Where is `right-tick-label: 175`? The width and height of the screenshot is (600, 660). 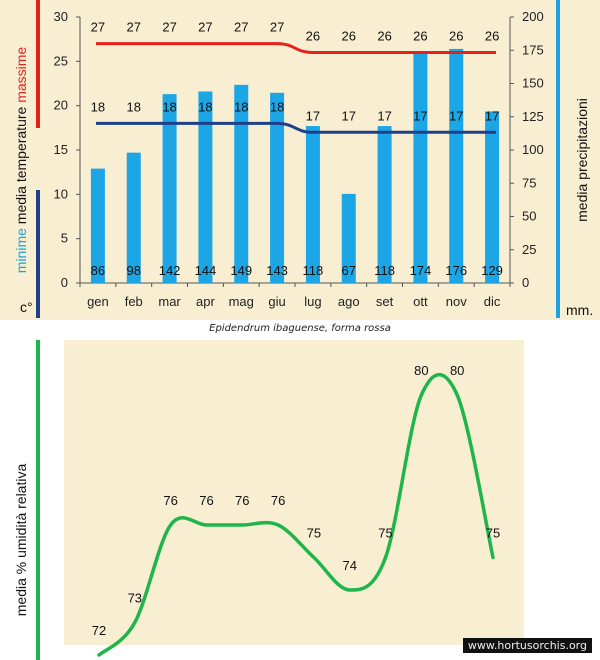 right-tick-label: 175 is located at coordinates (533, 49).